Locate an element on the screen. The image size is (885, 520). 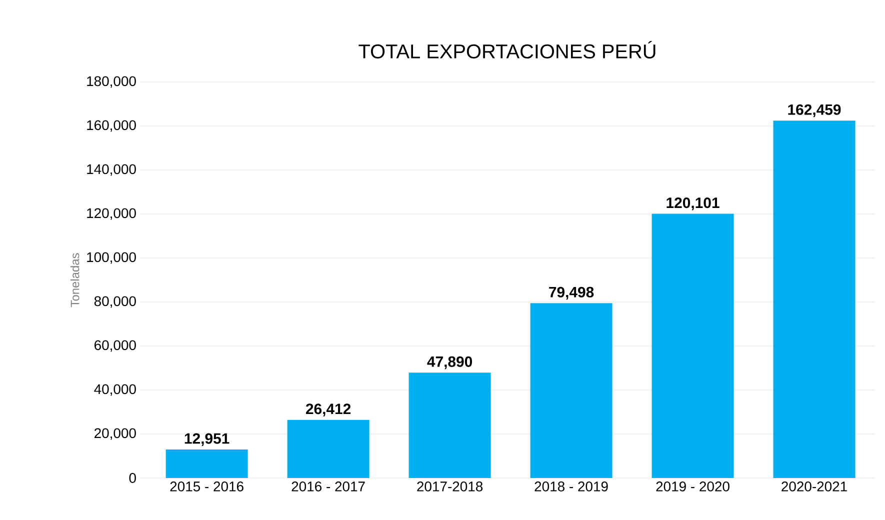
y-tick-label: 100,000 is located at coordinates (111, 258).